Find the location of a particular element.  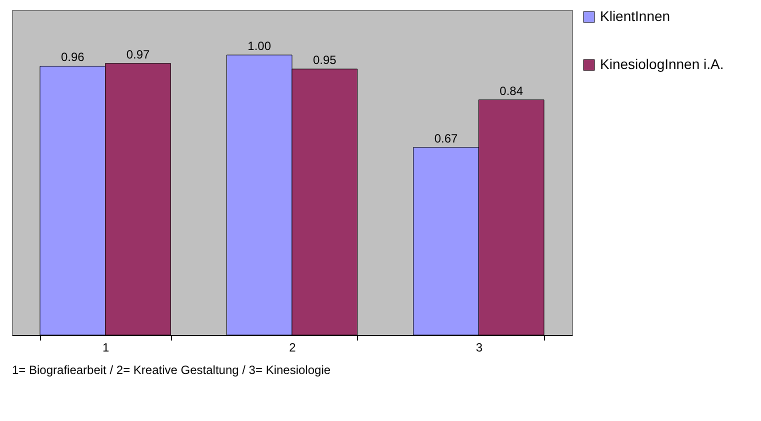

text: 1= Biografiearbeit / 2= Kreative Gestaltung / 3= Kinesiologie is located at coordinates (171, 370).